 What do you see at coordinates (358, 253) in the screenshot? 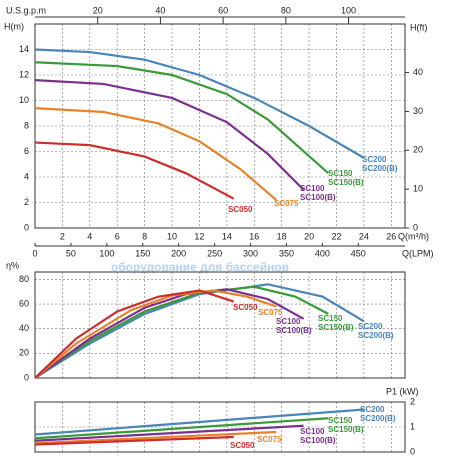
I see `x2-tick-label: 450` at bounding box center [358, 253].